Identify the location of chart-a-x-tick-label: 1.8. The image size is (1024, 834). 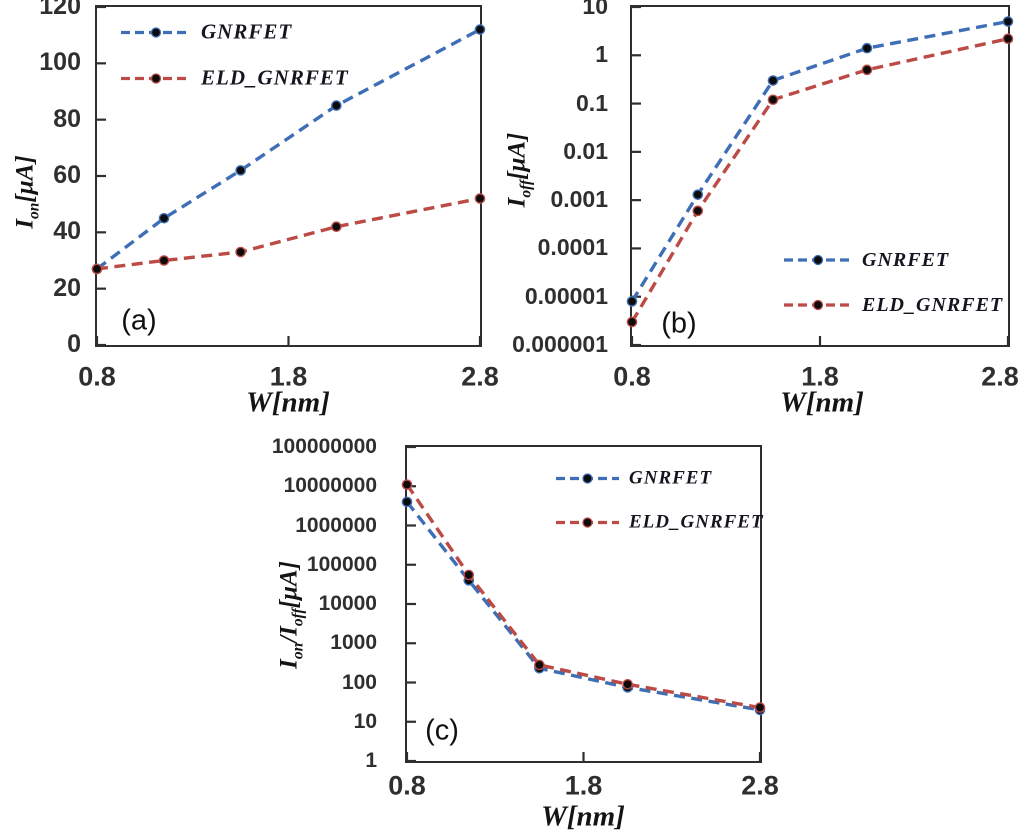
(288, 376).